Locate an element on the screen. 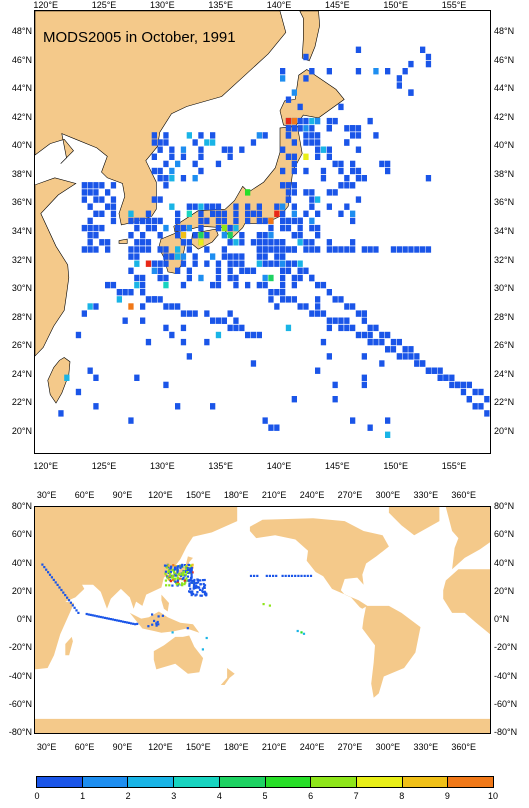 Image resolution: width=529 pixels, height=808 pixels. longitude-tick-label: 155°E is located at coordinates (454, 466).